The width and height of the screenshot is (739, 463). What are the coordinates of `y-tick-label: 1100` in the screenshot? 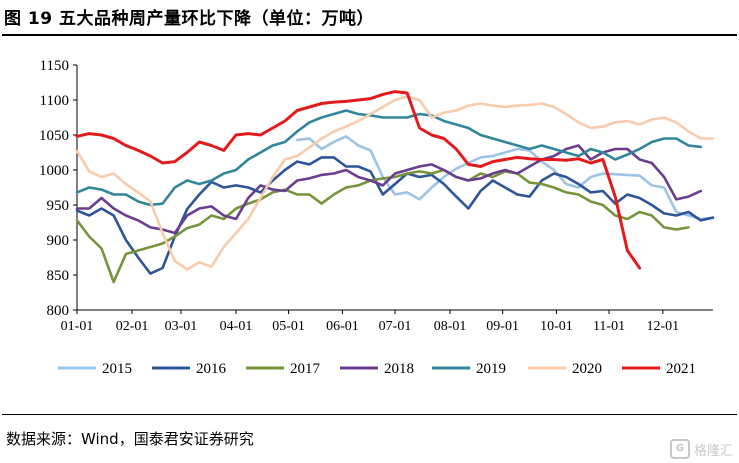 It's located at (54, 101).